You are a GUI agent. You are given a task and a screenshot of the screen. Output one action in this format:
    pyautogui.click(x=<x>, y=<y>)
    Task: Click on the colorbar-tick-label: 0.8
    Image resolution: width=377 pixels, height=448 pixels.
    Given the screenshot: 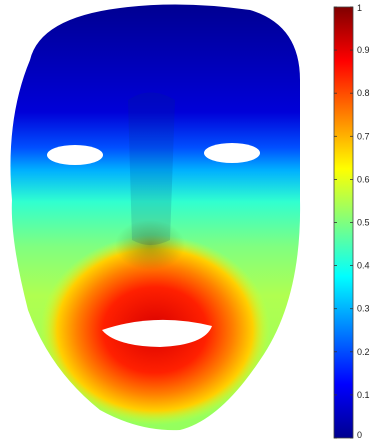 What is the action you would take?
    pyautogui.click(x=363, y=93)
    